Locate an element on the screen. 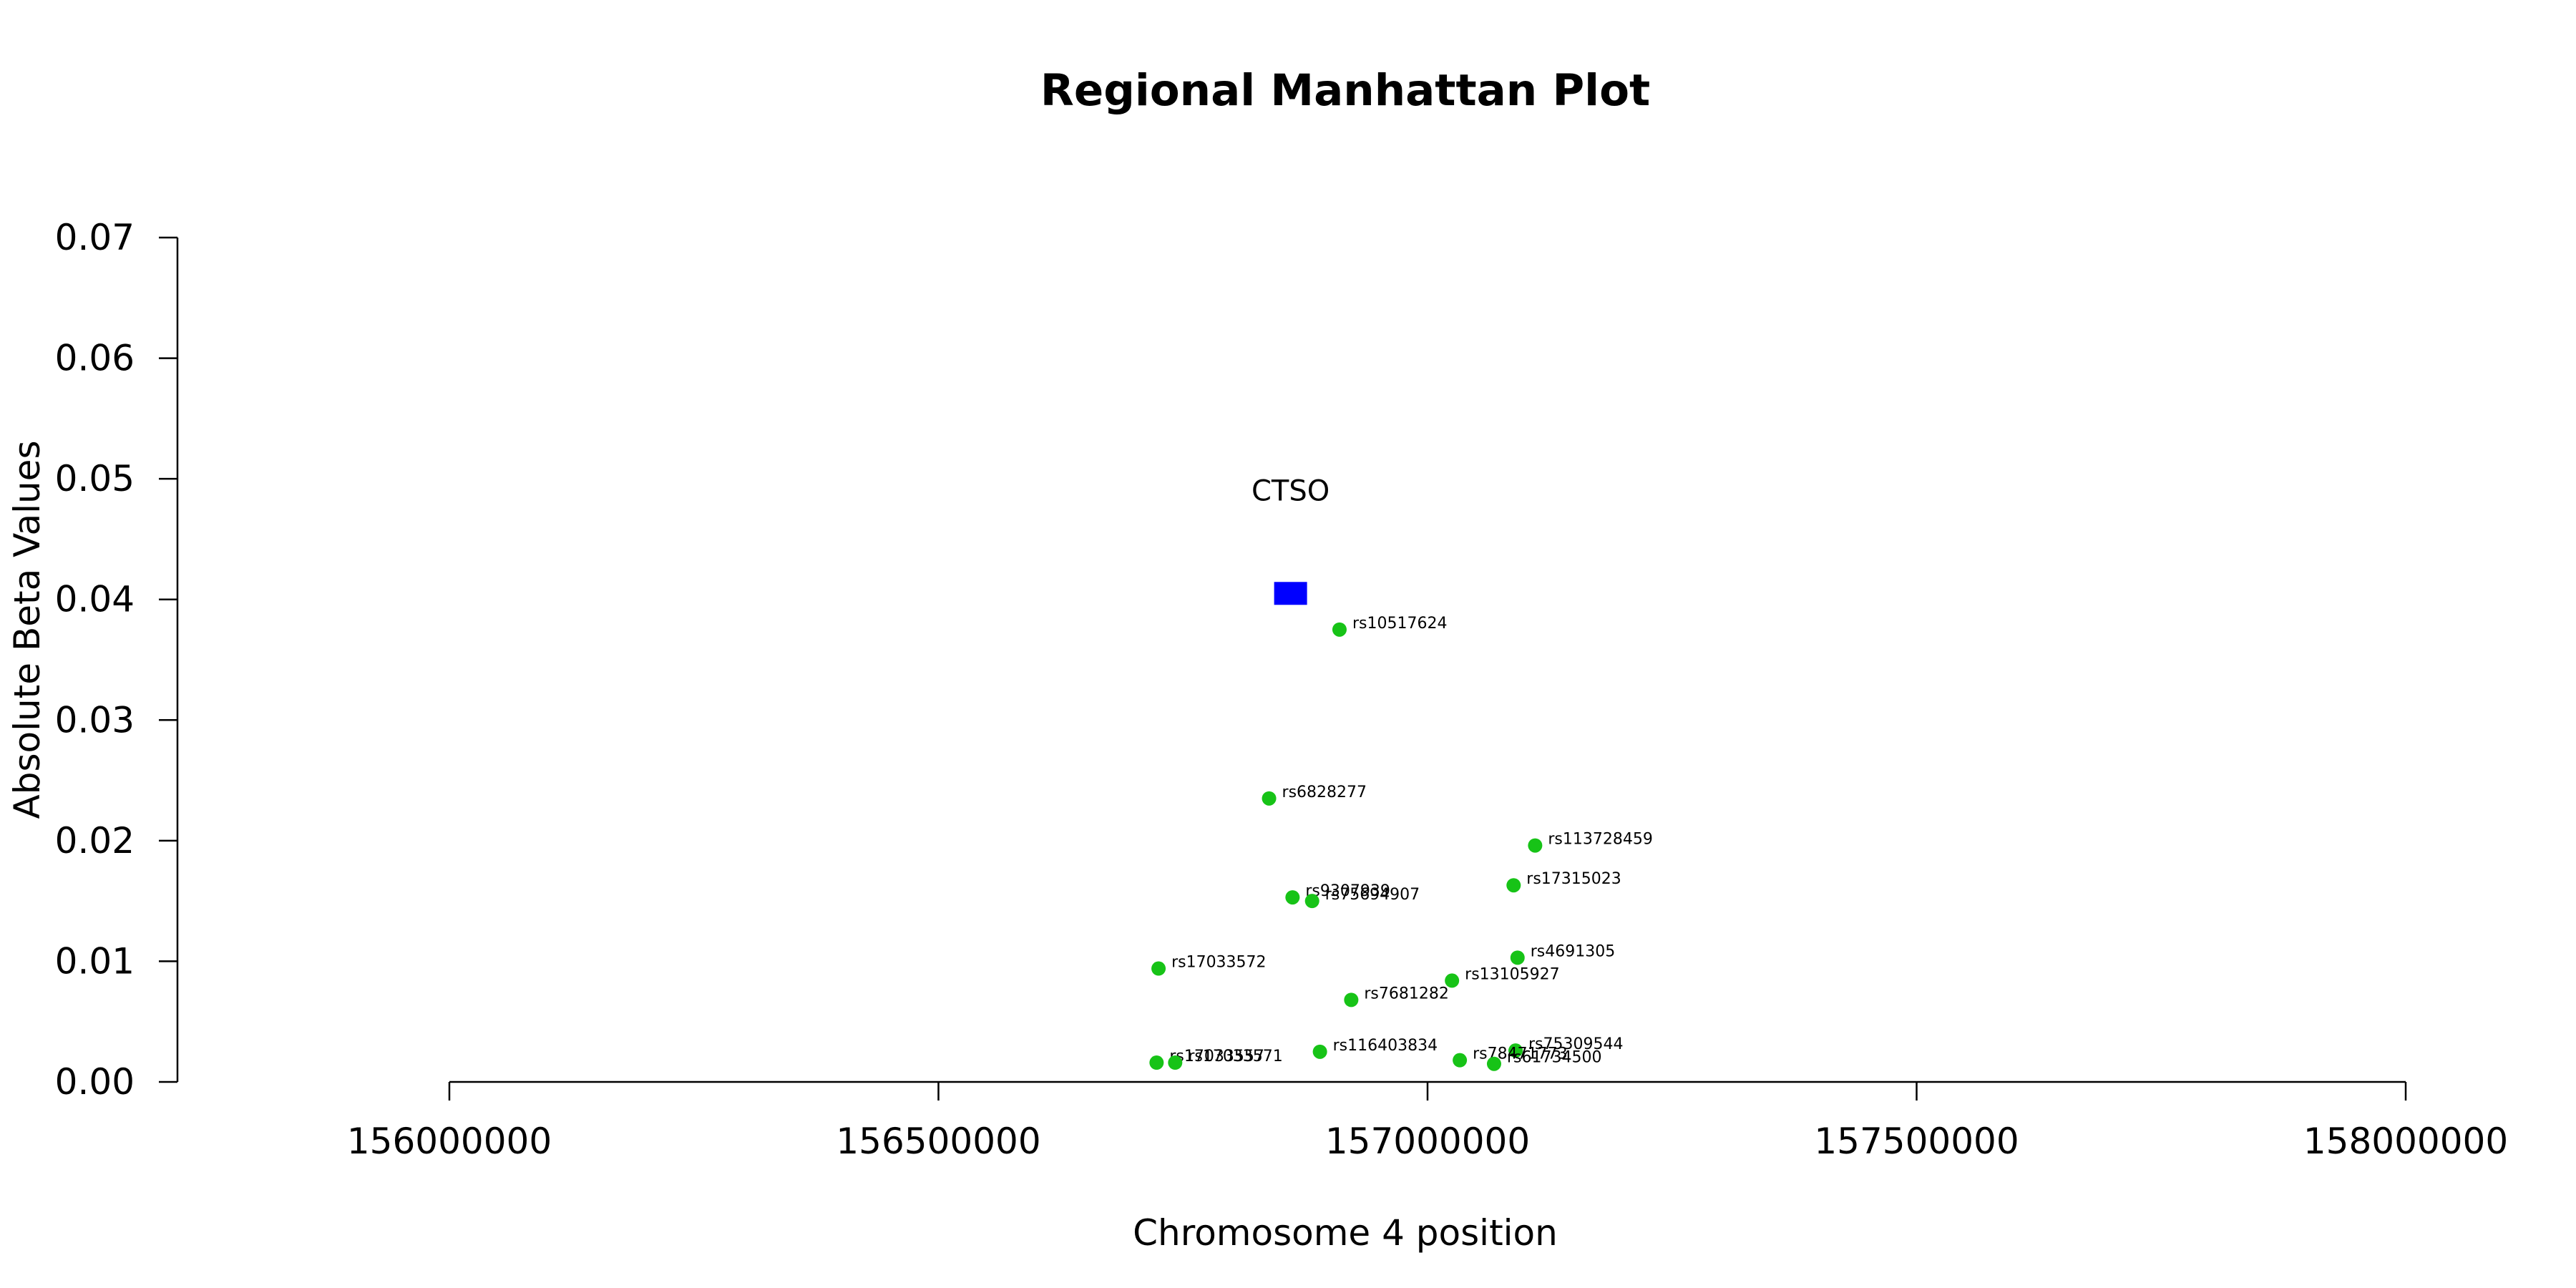 This screenshot has height=1288, width=2576. y-tick-label: 0.00 is located at coordinates (95, 1082).